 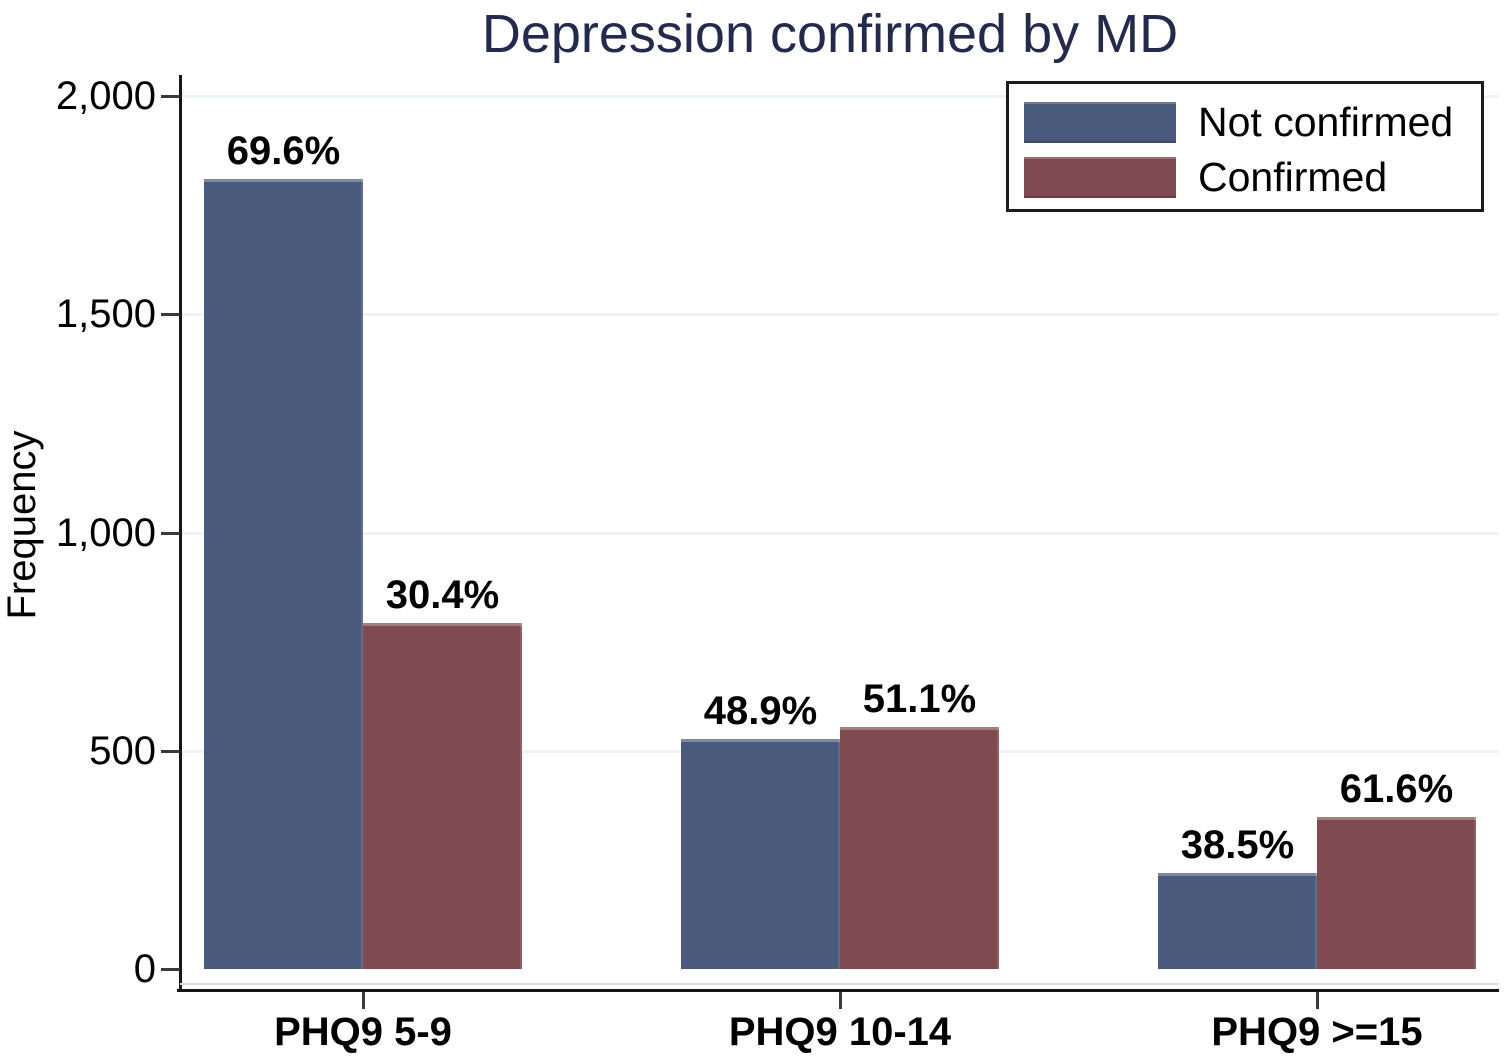 I want to click on y-tick-label-500: 500, so click(x=122, y=751).